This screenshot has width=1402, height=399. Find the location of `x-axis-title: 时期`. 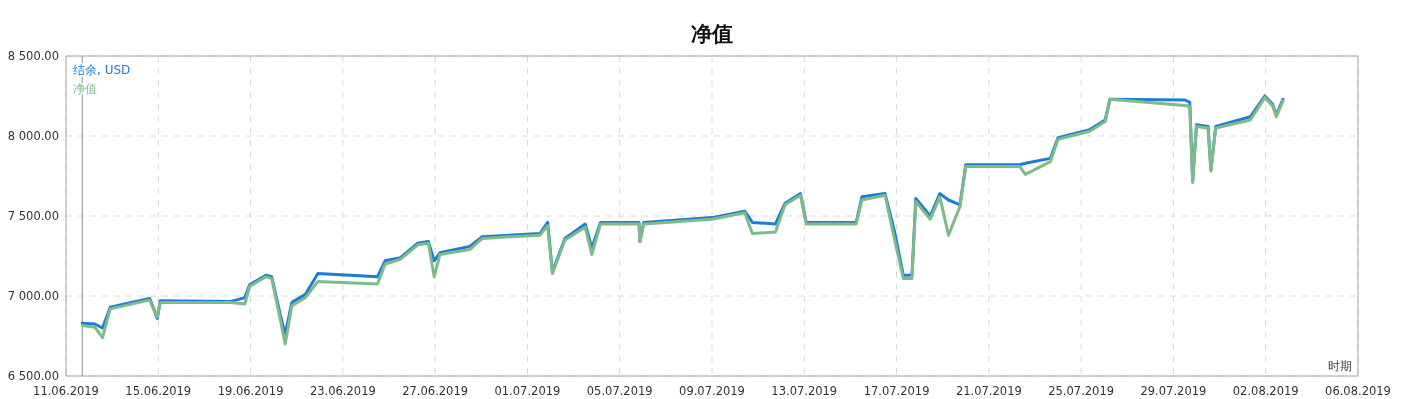

x-axis-title: 时期 is located at coordinates (1340, 366).